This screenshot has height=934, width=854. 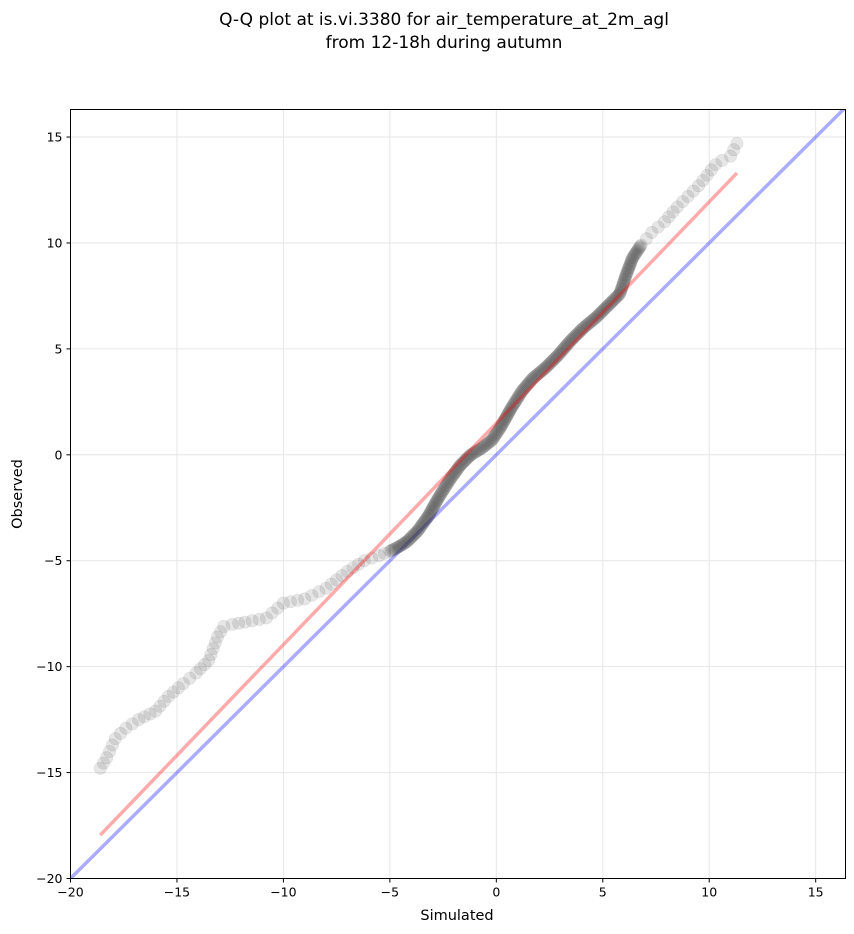 I want to click on x-tick-label: 15, so click(x=816, y=892).